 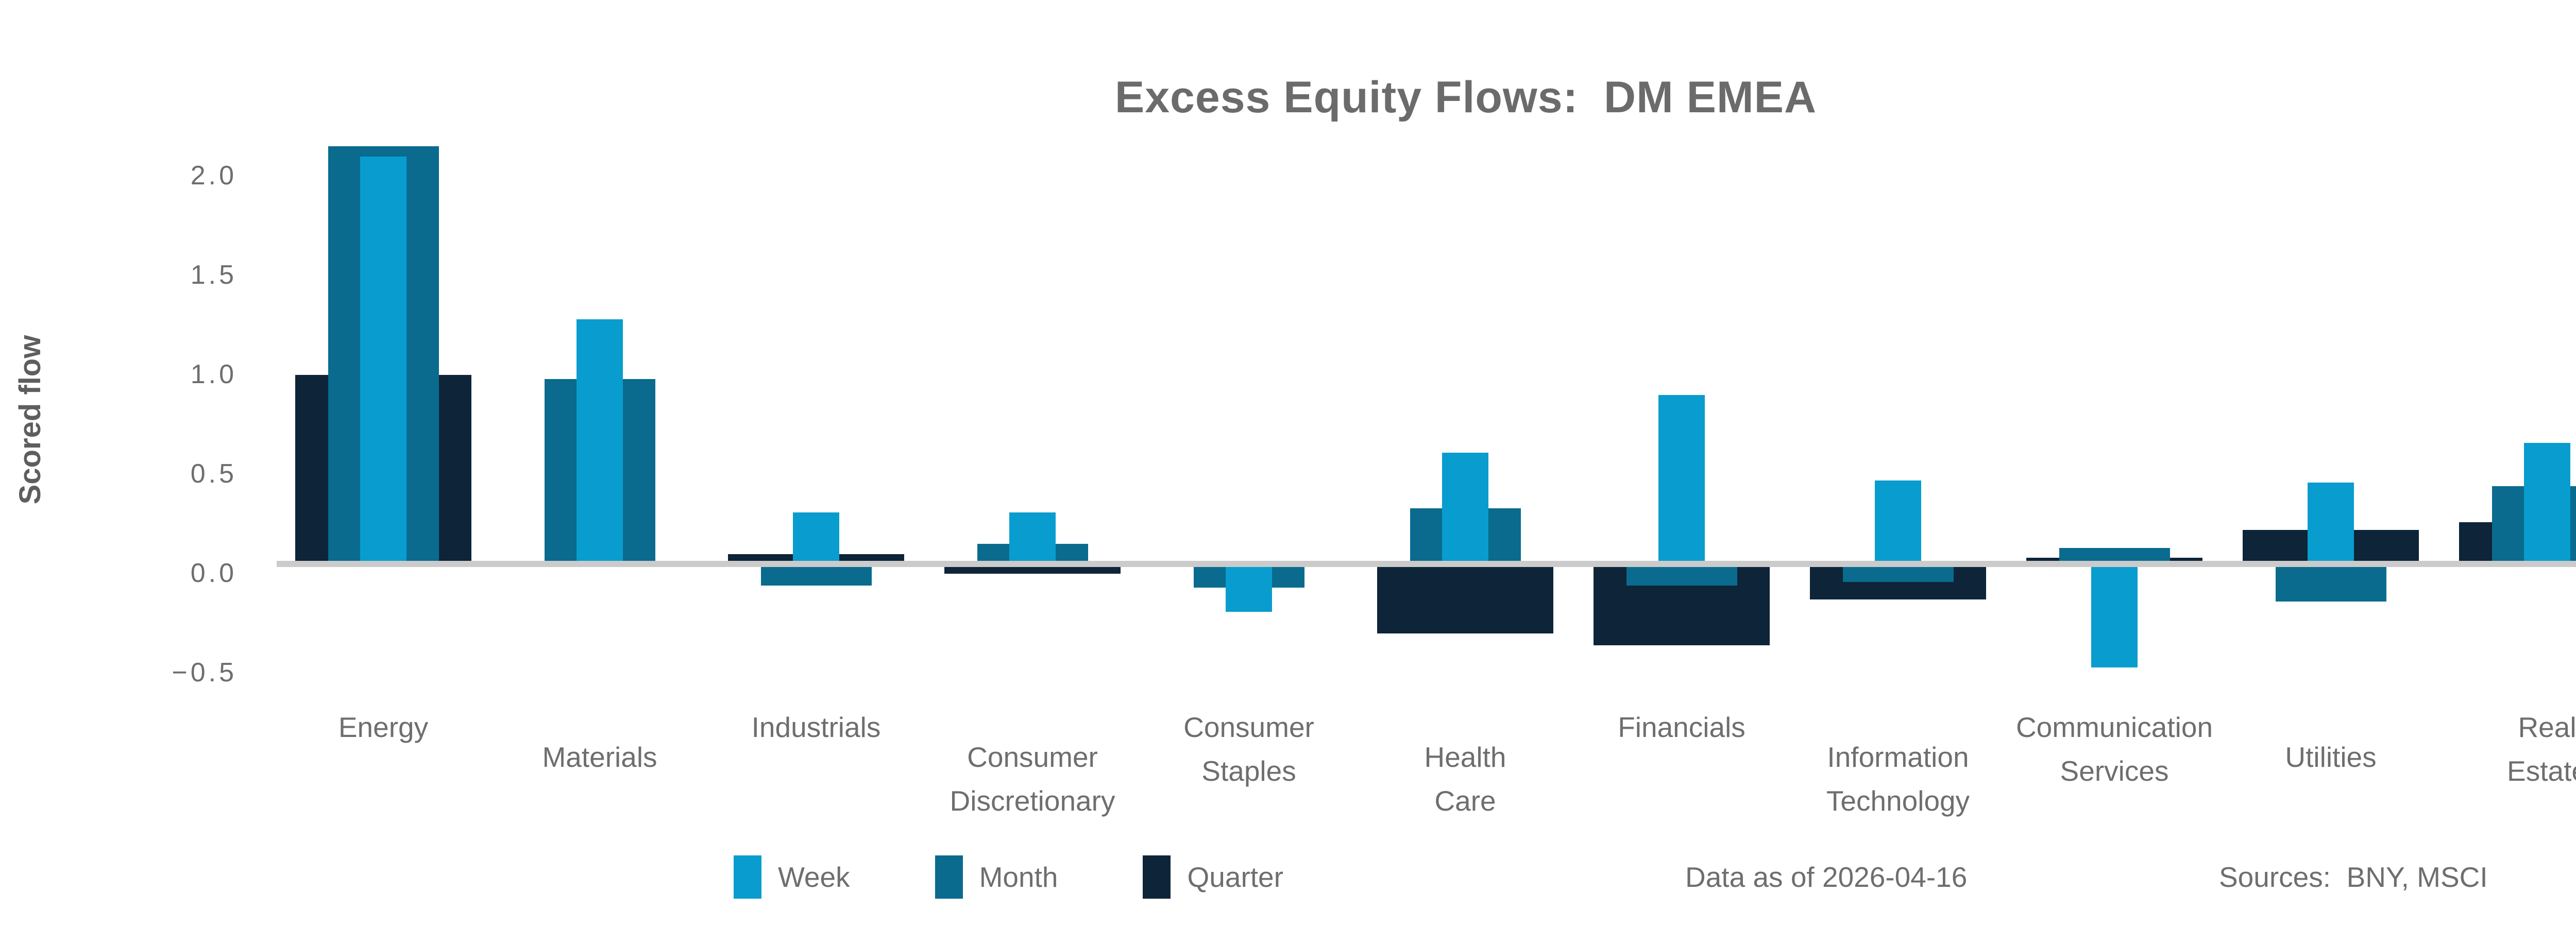 I want to click on legend-swatch-week, so click(x=747, y=877).